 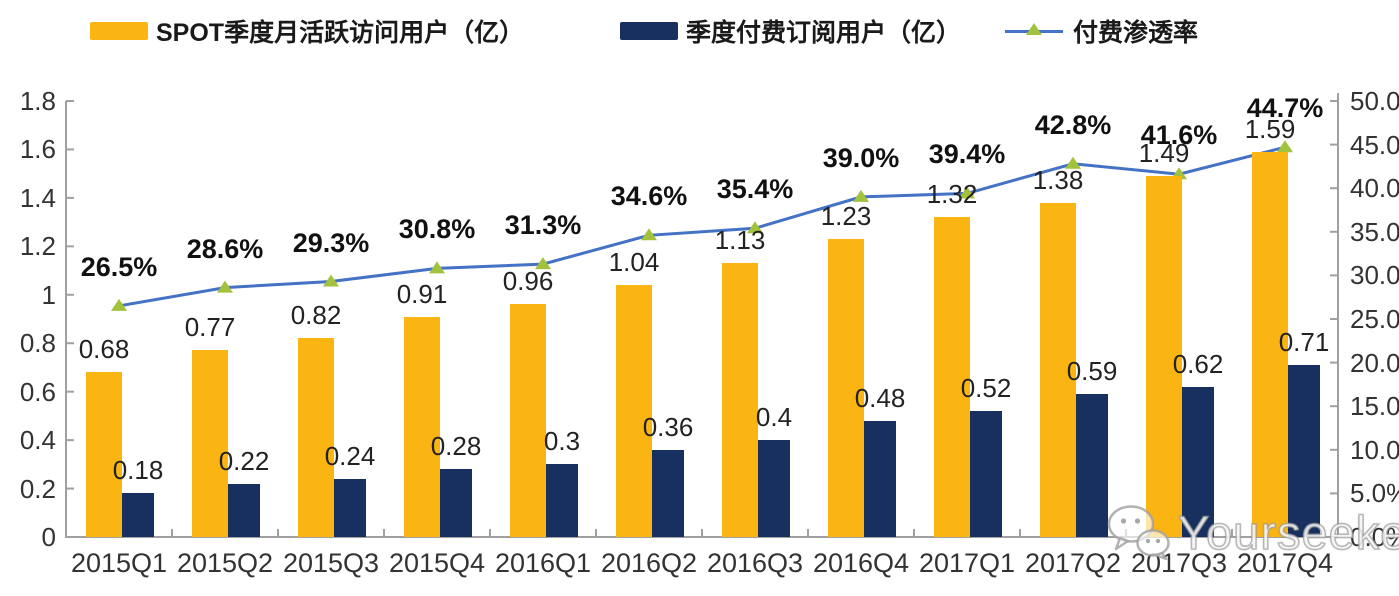 What do you see at coordinates (331, 563) in the screenshot?
I see `x-axis-label-2015Q3: 2015Q3` at bounding box center [331, 563].